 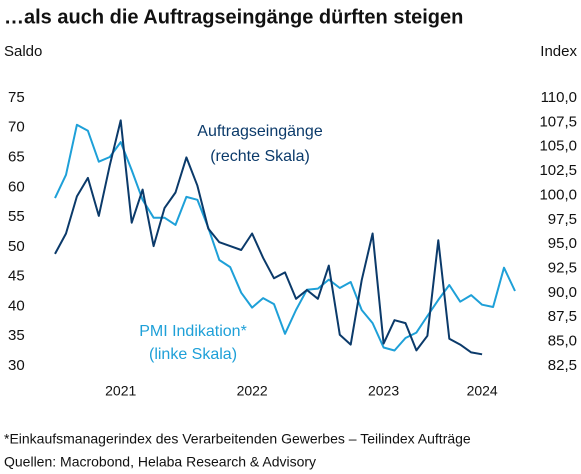 I want to click on y-tick-label: 60, so click(x=16, y=186).